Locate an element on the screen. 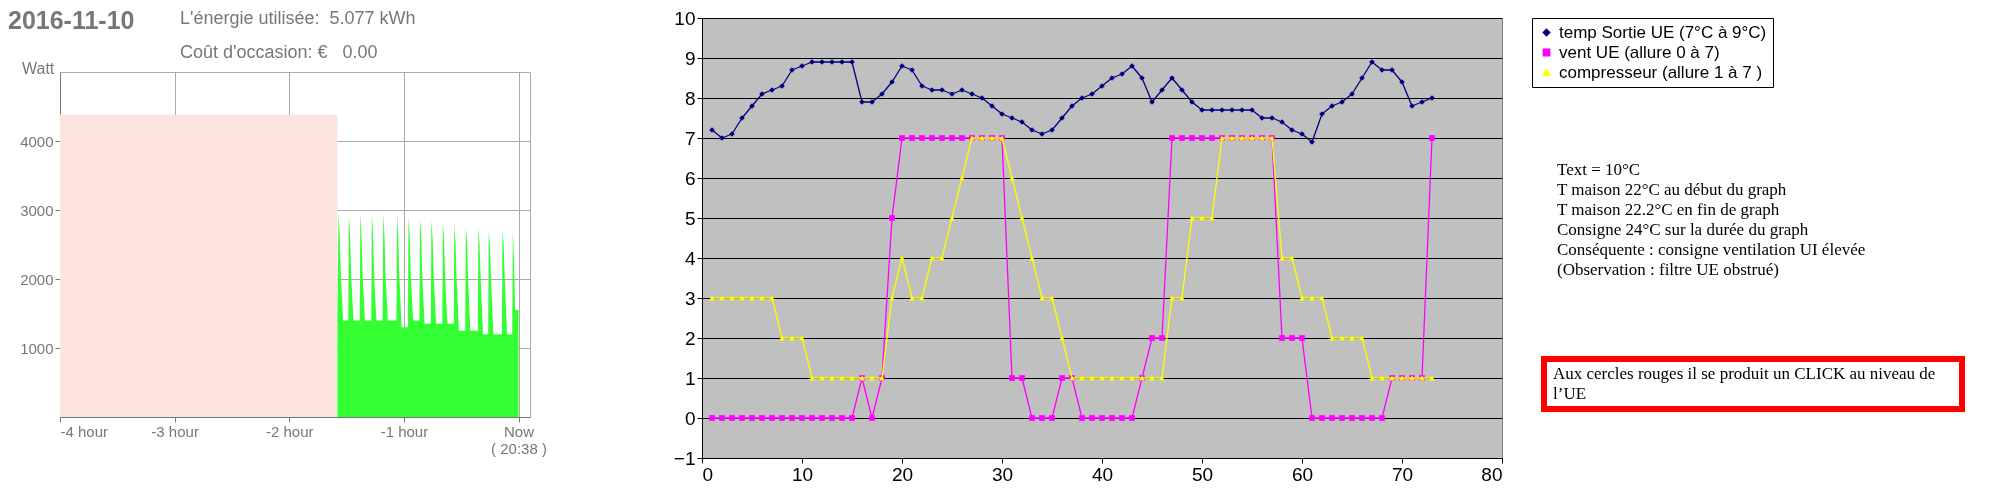  x-tick-label: -3 hour is located at coordinates (175, 431).